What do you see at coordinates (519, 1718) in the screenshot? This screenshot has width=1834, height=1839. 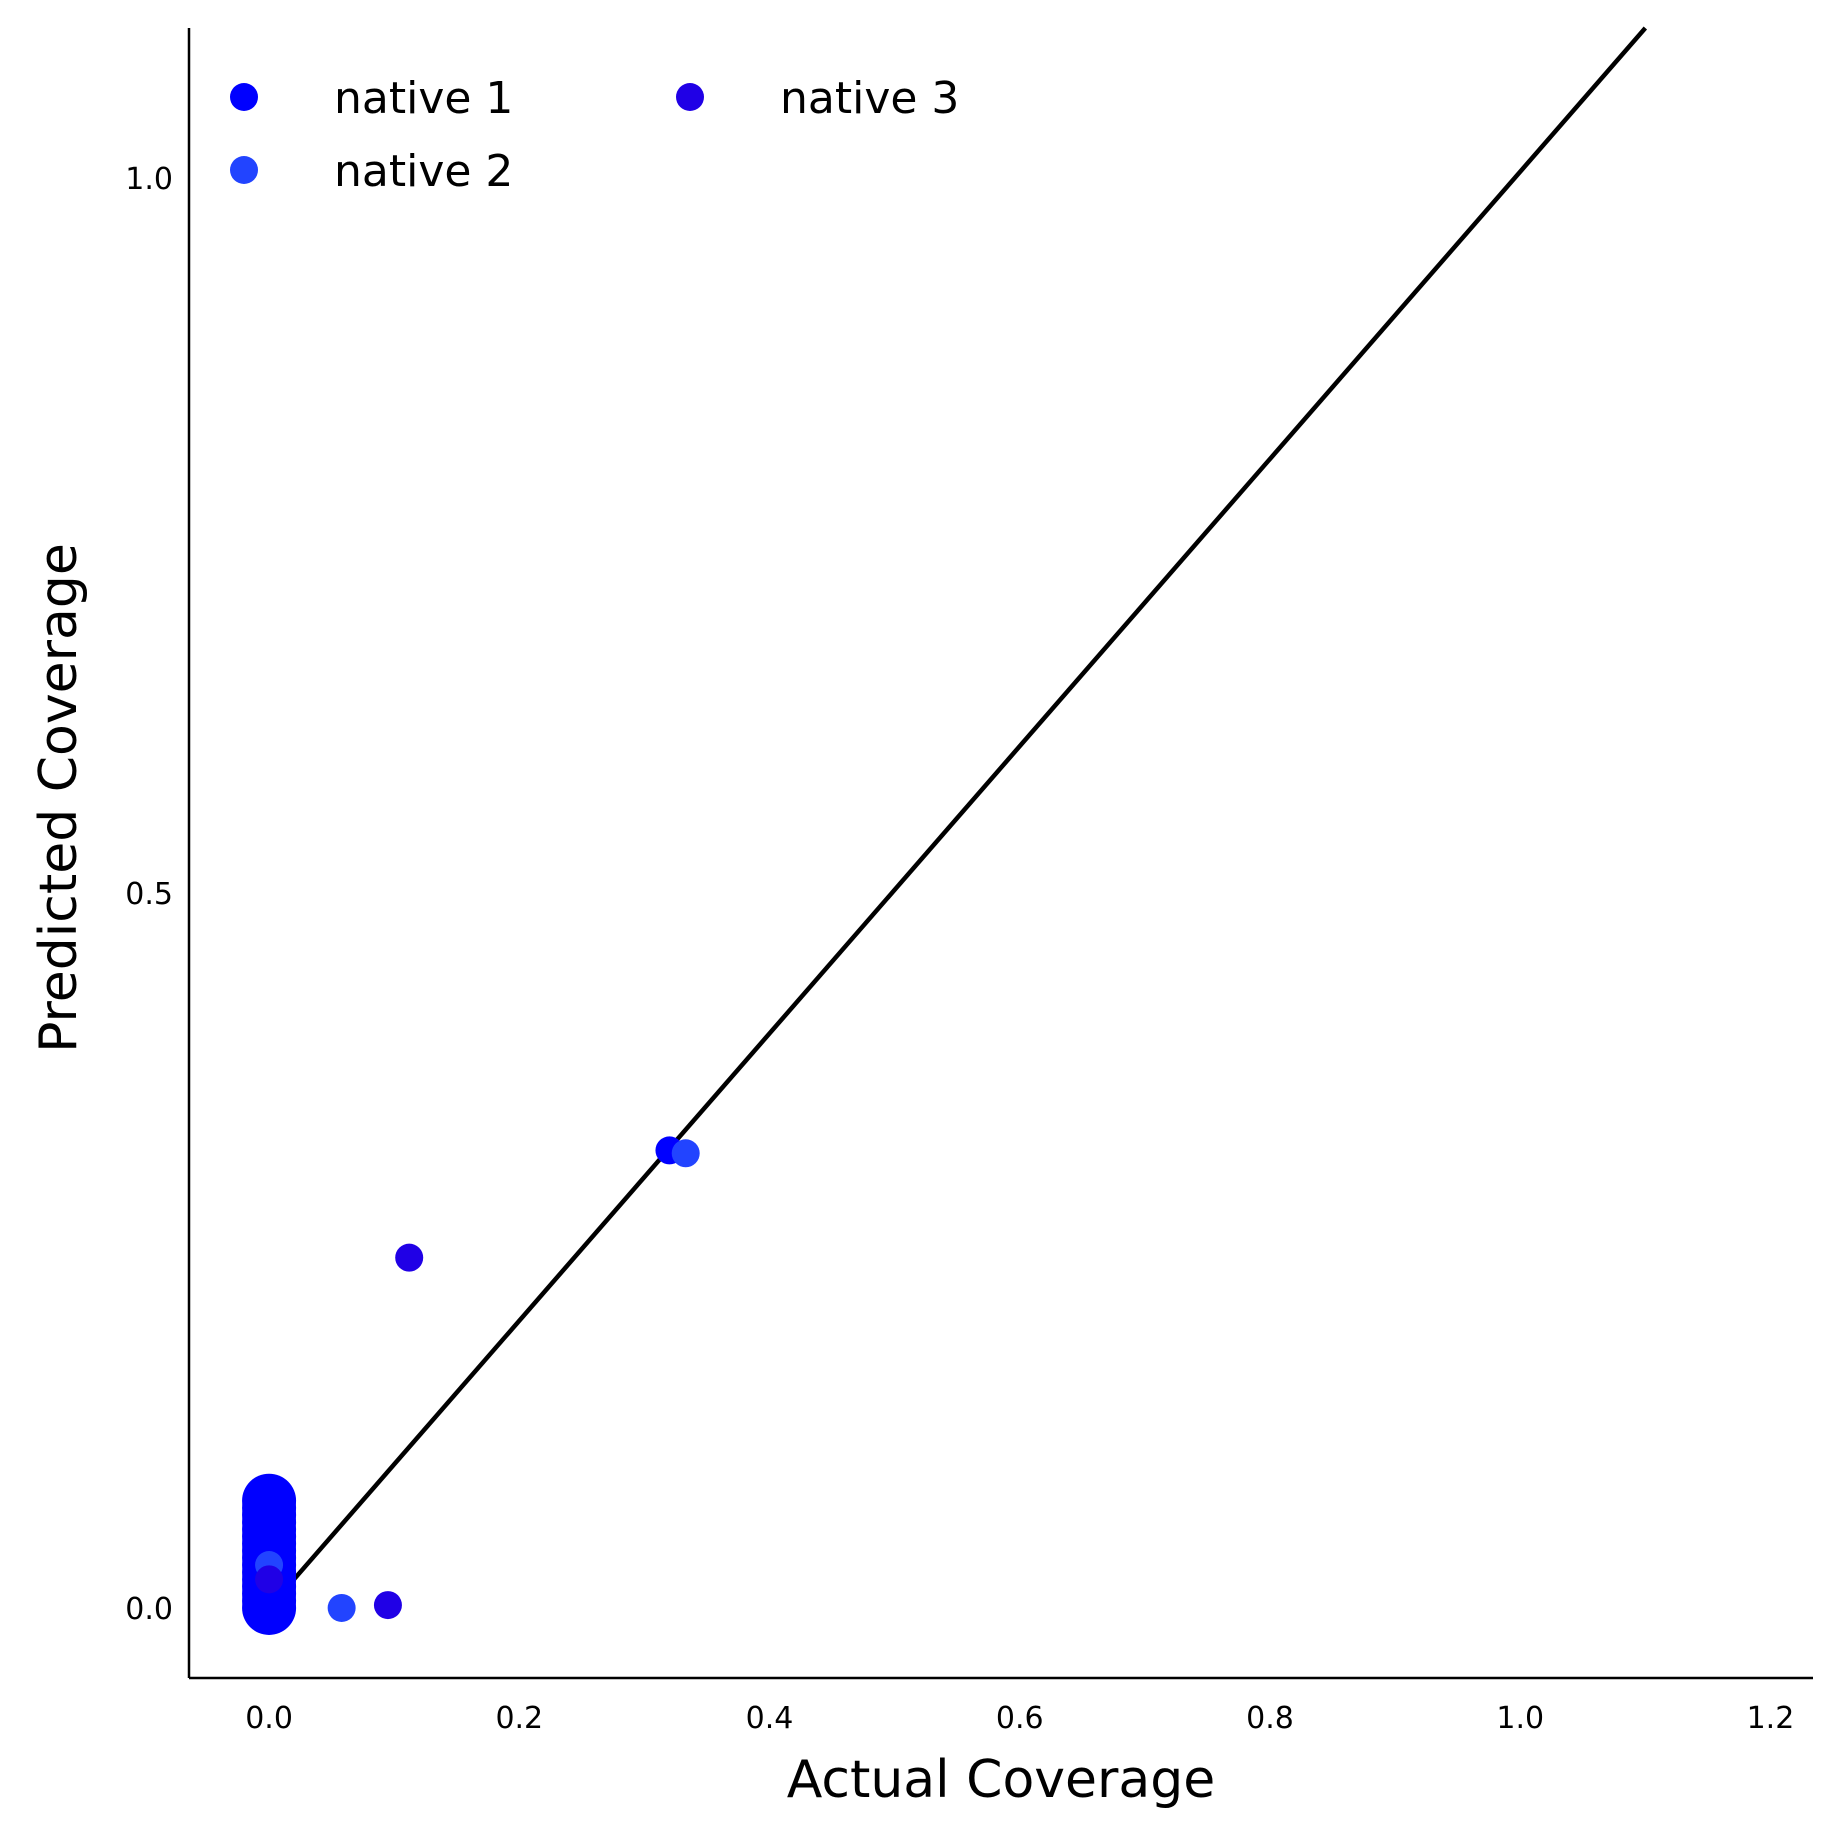 I see `x-tick-label: 0.2` at bounding box center [519, 1718].